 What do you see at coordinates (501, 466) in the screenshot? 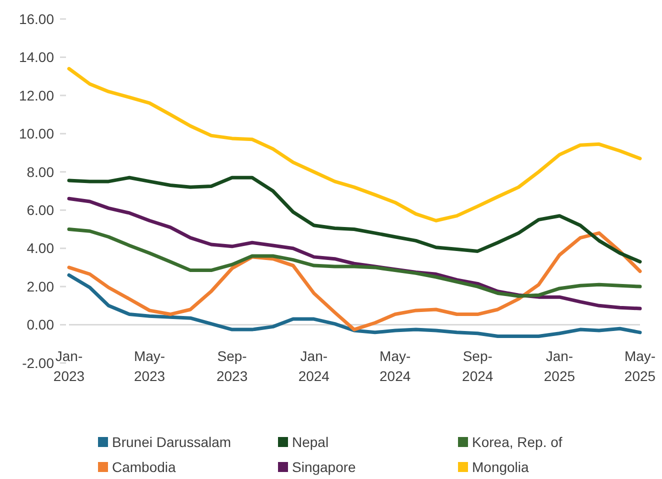
I see `legend-label: Mongolia` at bounding box center [501, 466].